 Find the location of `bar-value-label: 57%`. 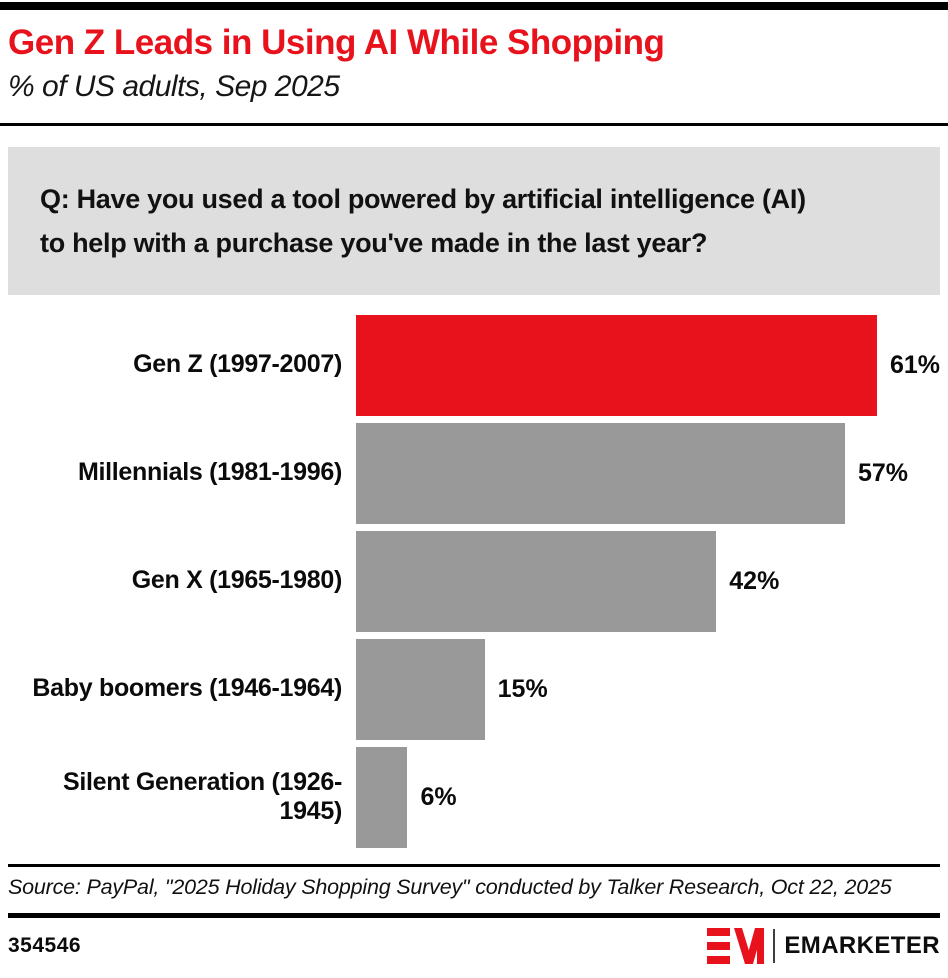

bar-value-label: 57% is located at coordinates (882, 472).